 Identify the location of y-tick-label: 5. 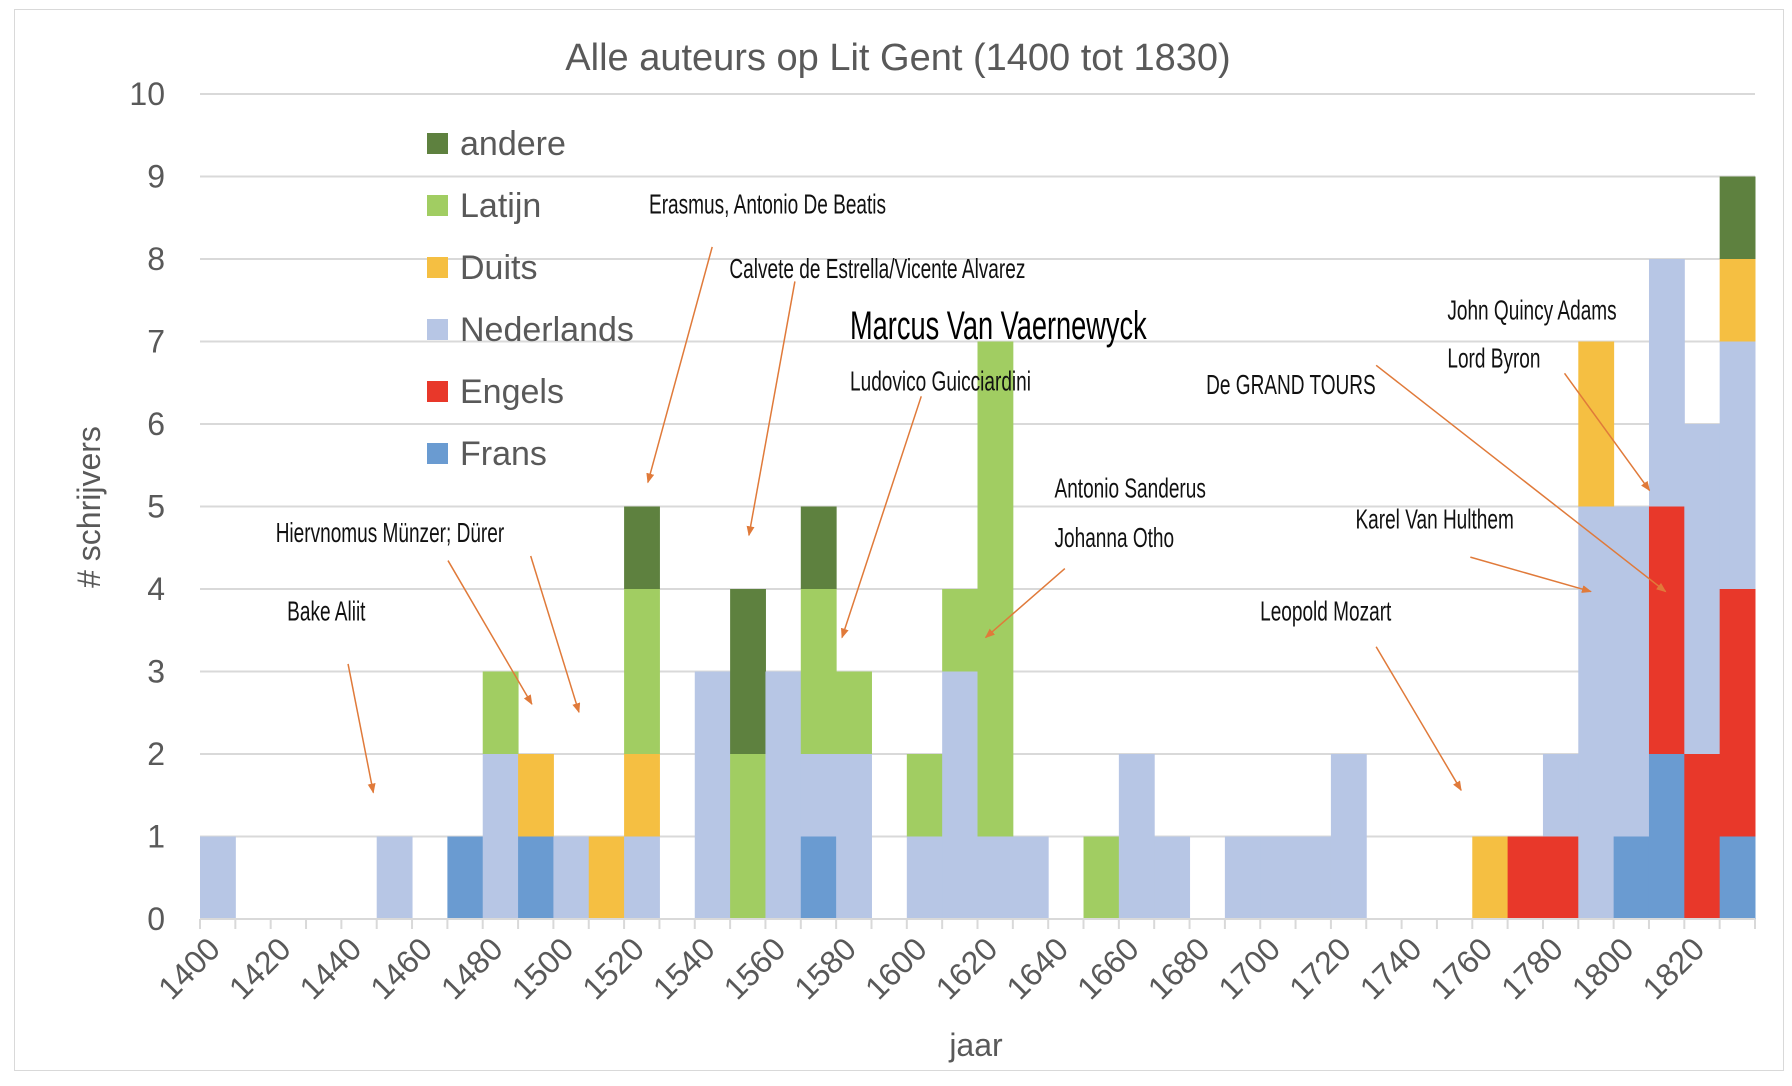
(156, 507).